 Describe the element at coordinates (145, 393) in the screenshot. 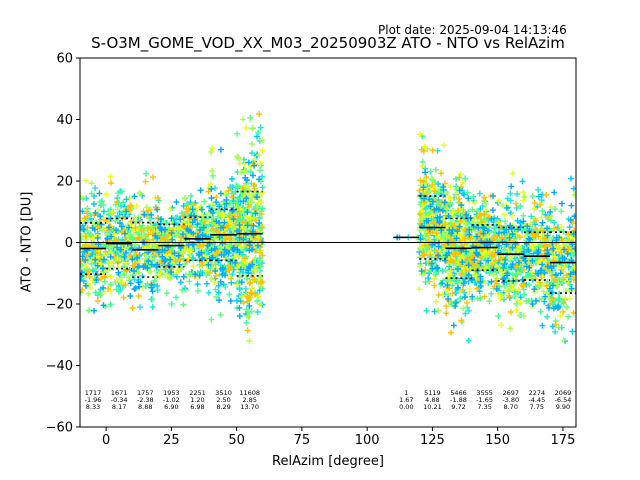

I see `bin-stat-count: 1757` at that location.